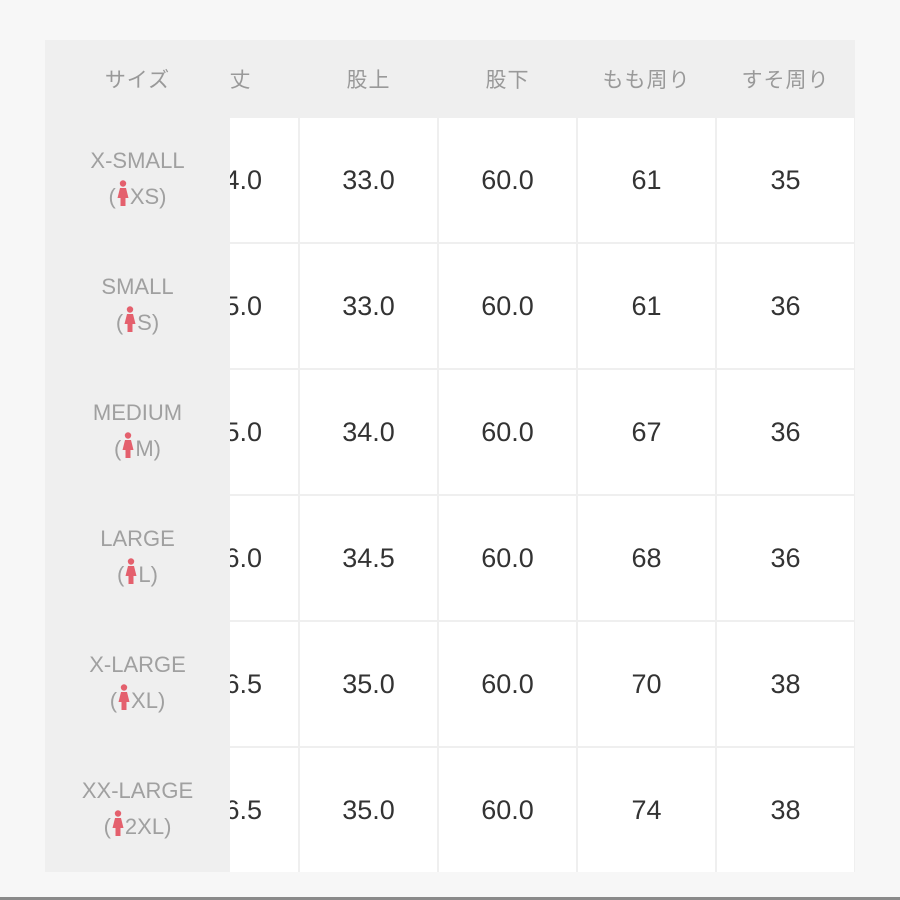  Describe the element at coordinates (264, 180) in the screenshot. I see `table-cell: 4.0` at that location.